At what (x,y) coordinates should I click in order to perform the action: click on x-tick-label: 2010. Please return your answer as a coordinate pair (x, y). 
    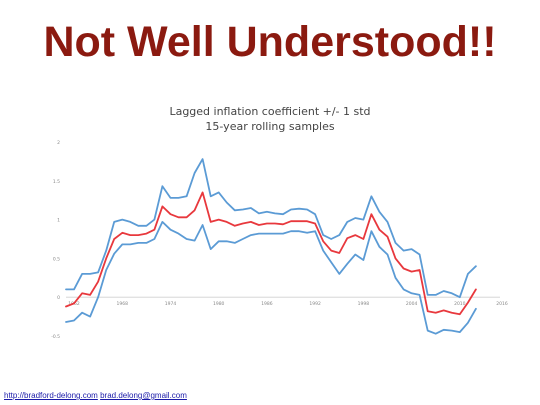
    Looking at the image, I should click on (460, 304).